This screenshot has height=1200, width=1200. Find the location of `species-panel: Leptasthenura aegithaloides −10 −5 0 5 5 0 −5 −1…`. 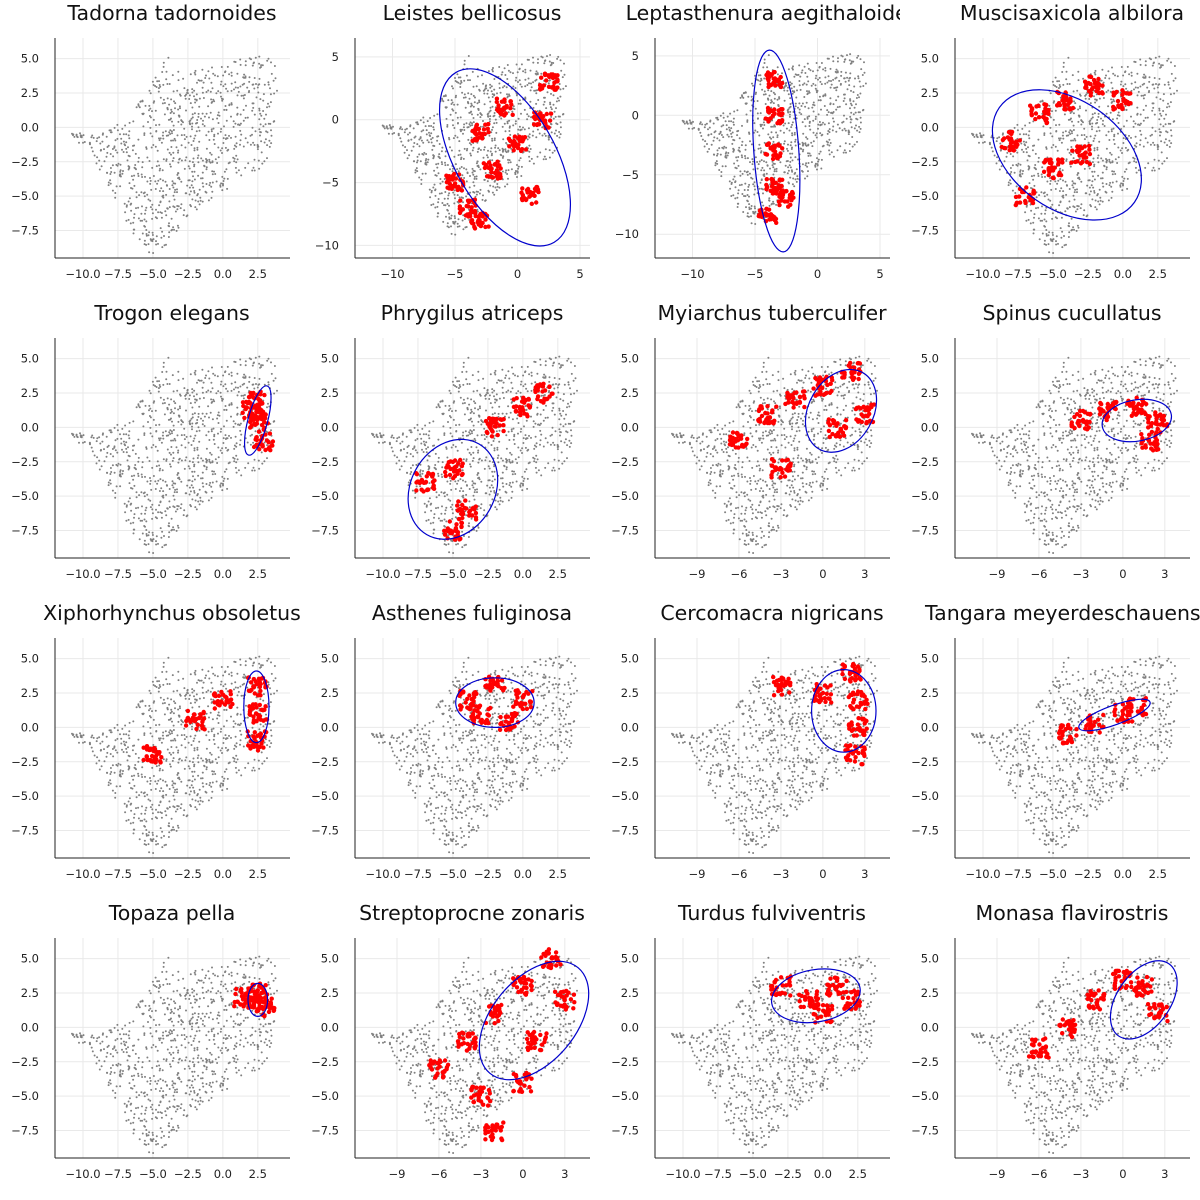

species-panel: Leptasthenura aegithaloides −10 −5 0 5 5 0 −5 −1… is located at coordinates (750, 150).